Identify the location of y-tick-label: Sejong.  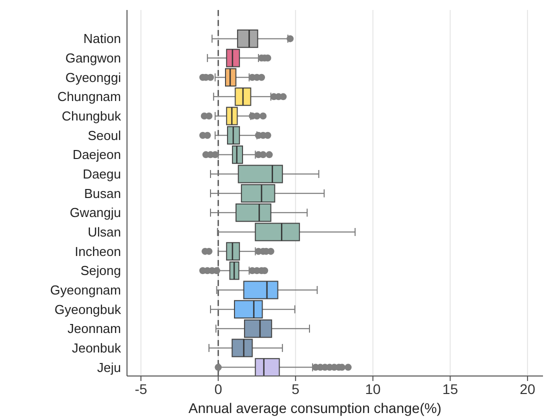
(100, 270).